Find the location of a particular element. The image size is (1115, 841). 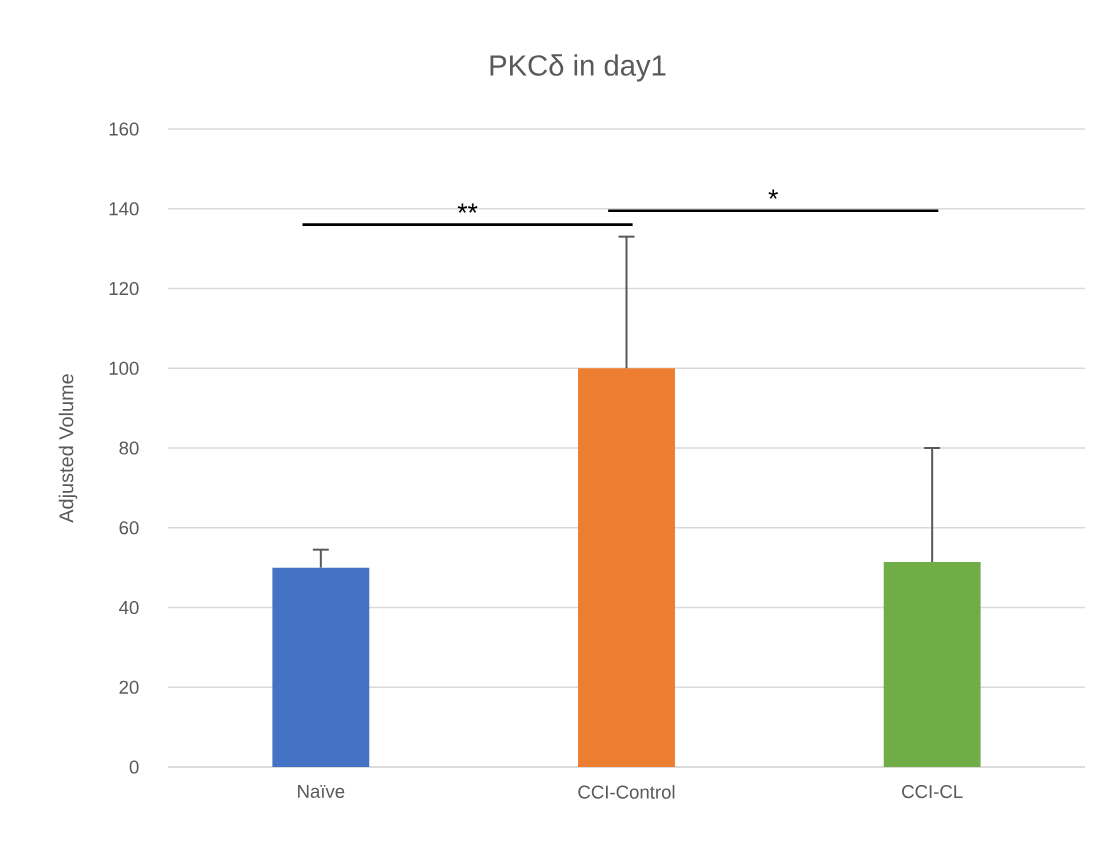

y-tick-label: 100 is located at coordinates (124, 368).